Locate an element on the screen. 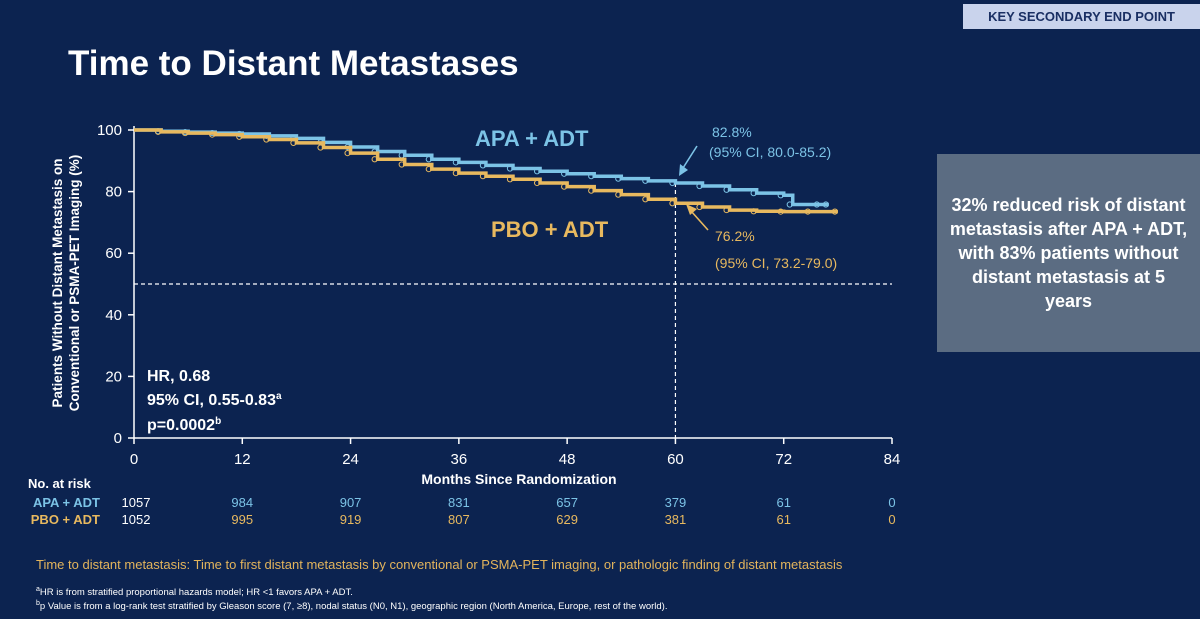 This screenshot has width=1200, height=619. p-footnote-mark: b is located at coordinates (218, 421).